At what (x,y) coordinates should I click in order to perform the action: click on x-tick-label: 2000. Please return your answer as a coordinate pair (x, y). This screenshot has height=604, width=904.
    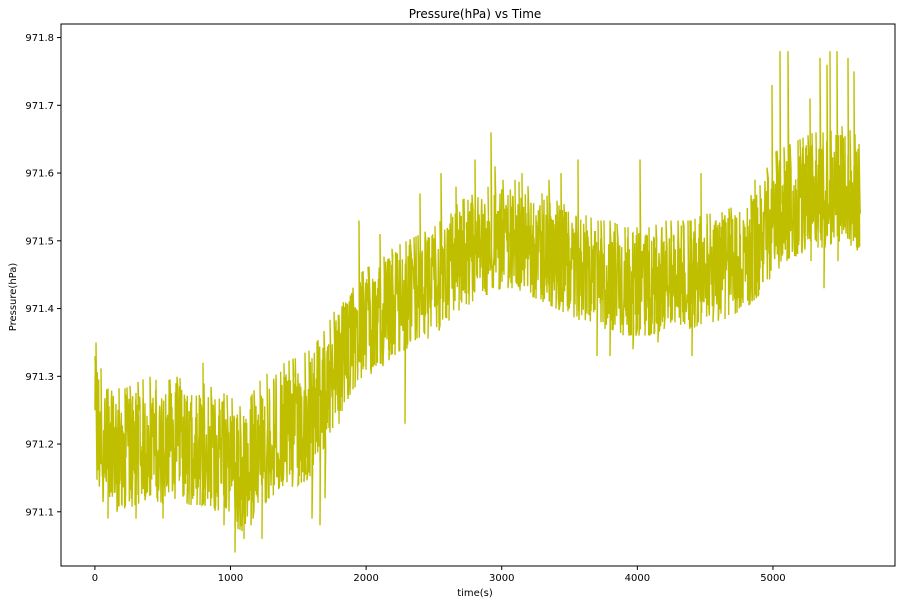
    Looking at the image, I should click on (365, 578).